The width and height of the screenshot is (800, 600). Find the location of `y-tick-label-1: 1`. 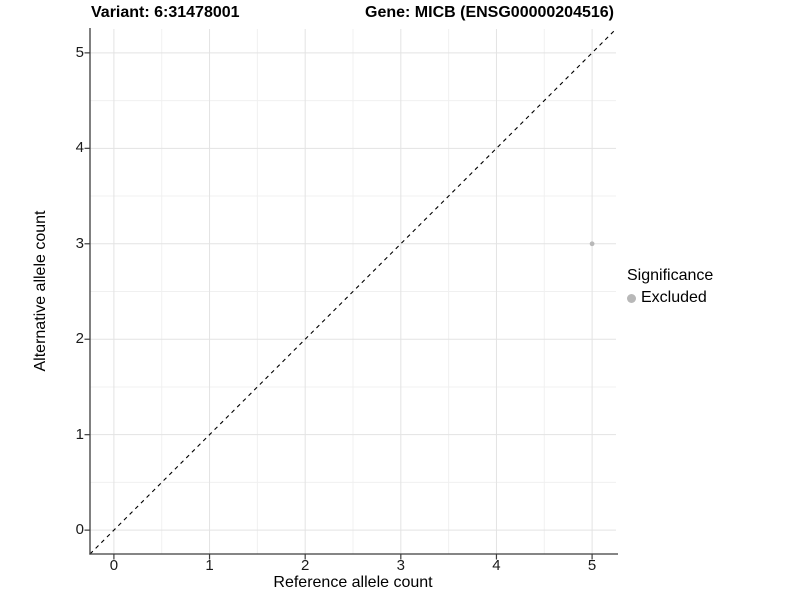

y-tick-label-1: 1 is located at coordinates (79, 434).